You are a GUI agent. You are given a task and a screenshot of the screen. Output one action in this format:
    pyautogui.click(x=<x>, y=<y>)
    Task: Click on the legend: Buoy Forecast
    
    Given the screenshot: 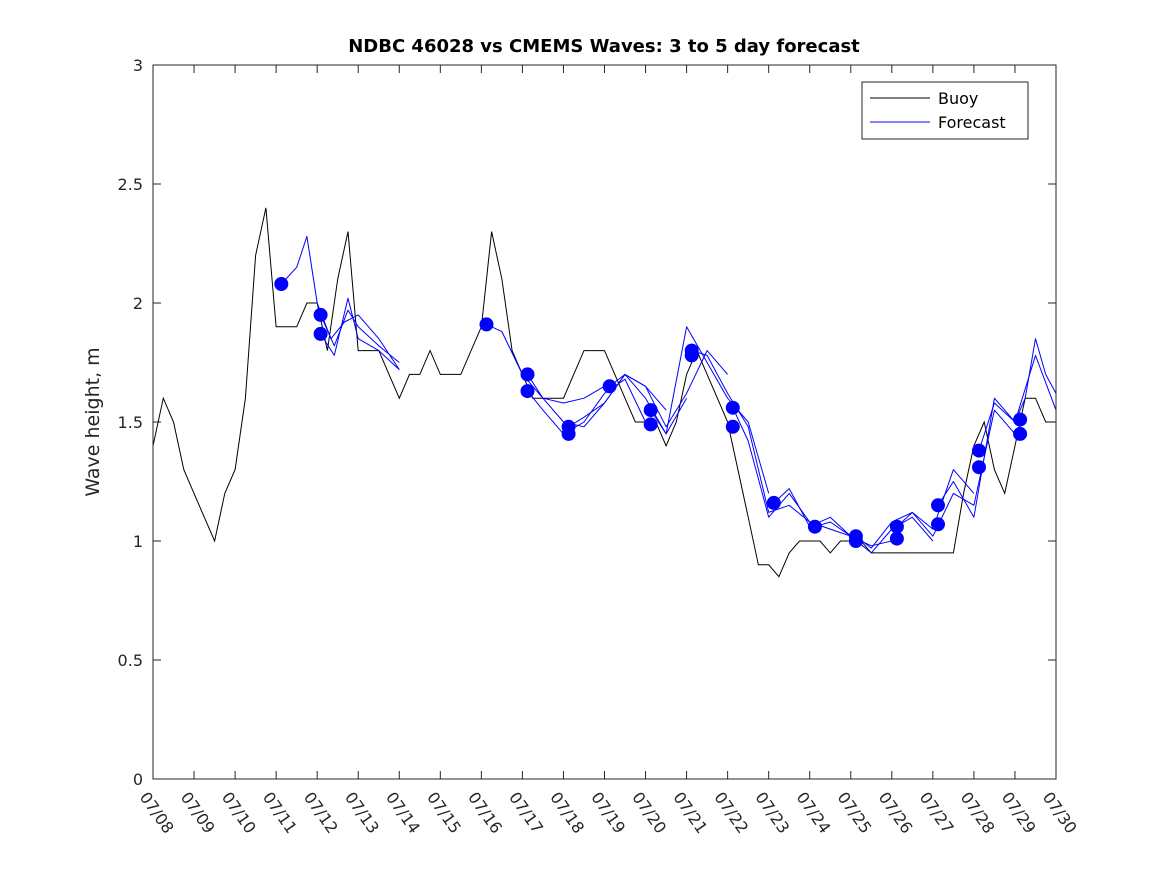 What is the action you would take?
    pyautogui.click(x=945, y=110)
    